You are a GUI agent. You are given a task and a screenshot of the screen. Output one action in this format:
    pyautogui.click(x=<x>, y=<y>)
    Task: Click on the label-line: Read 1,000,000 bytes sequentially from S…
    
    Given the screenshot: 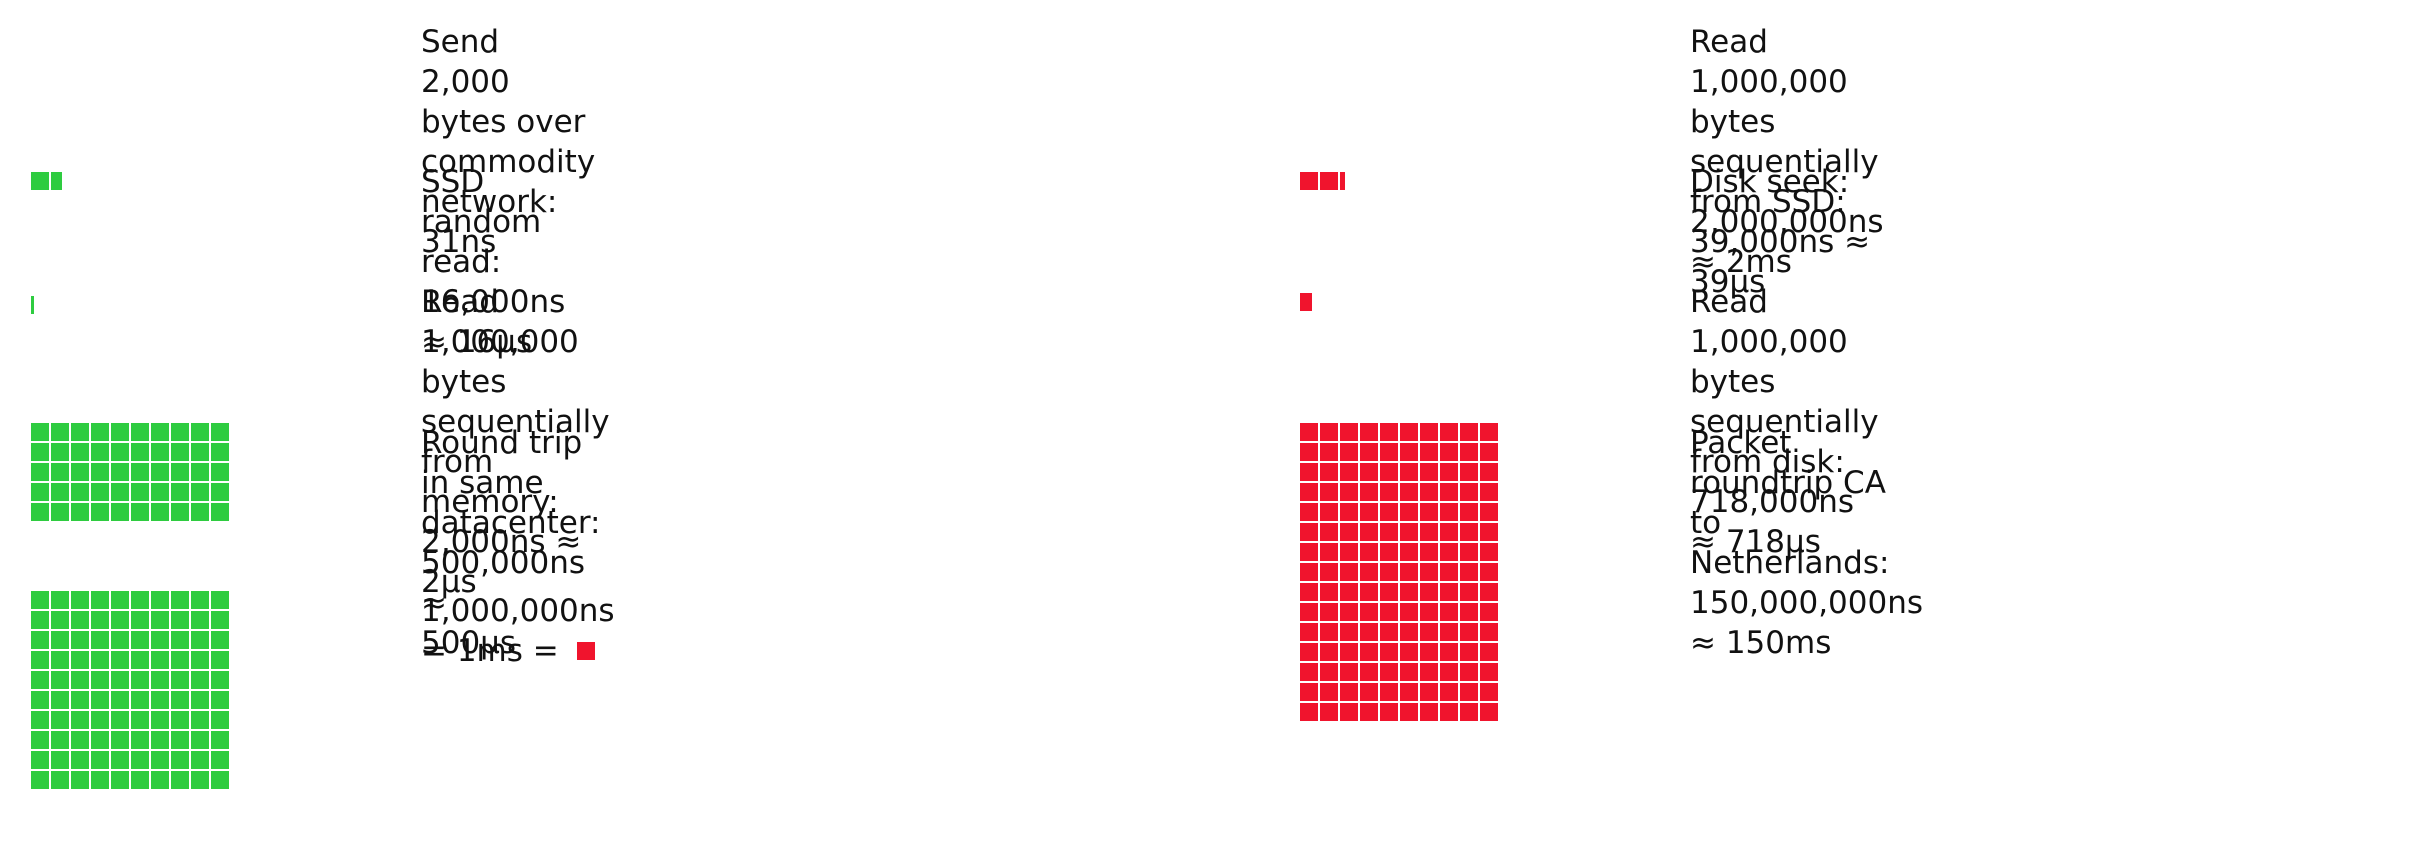 What is the action you would take?
    pyautogui.click(x=1784, y=122)
    